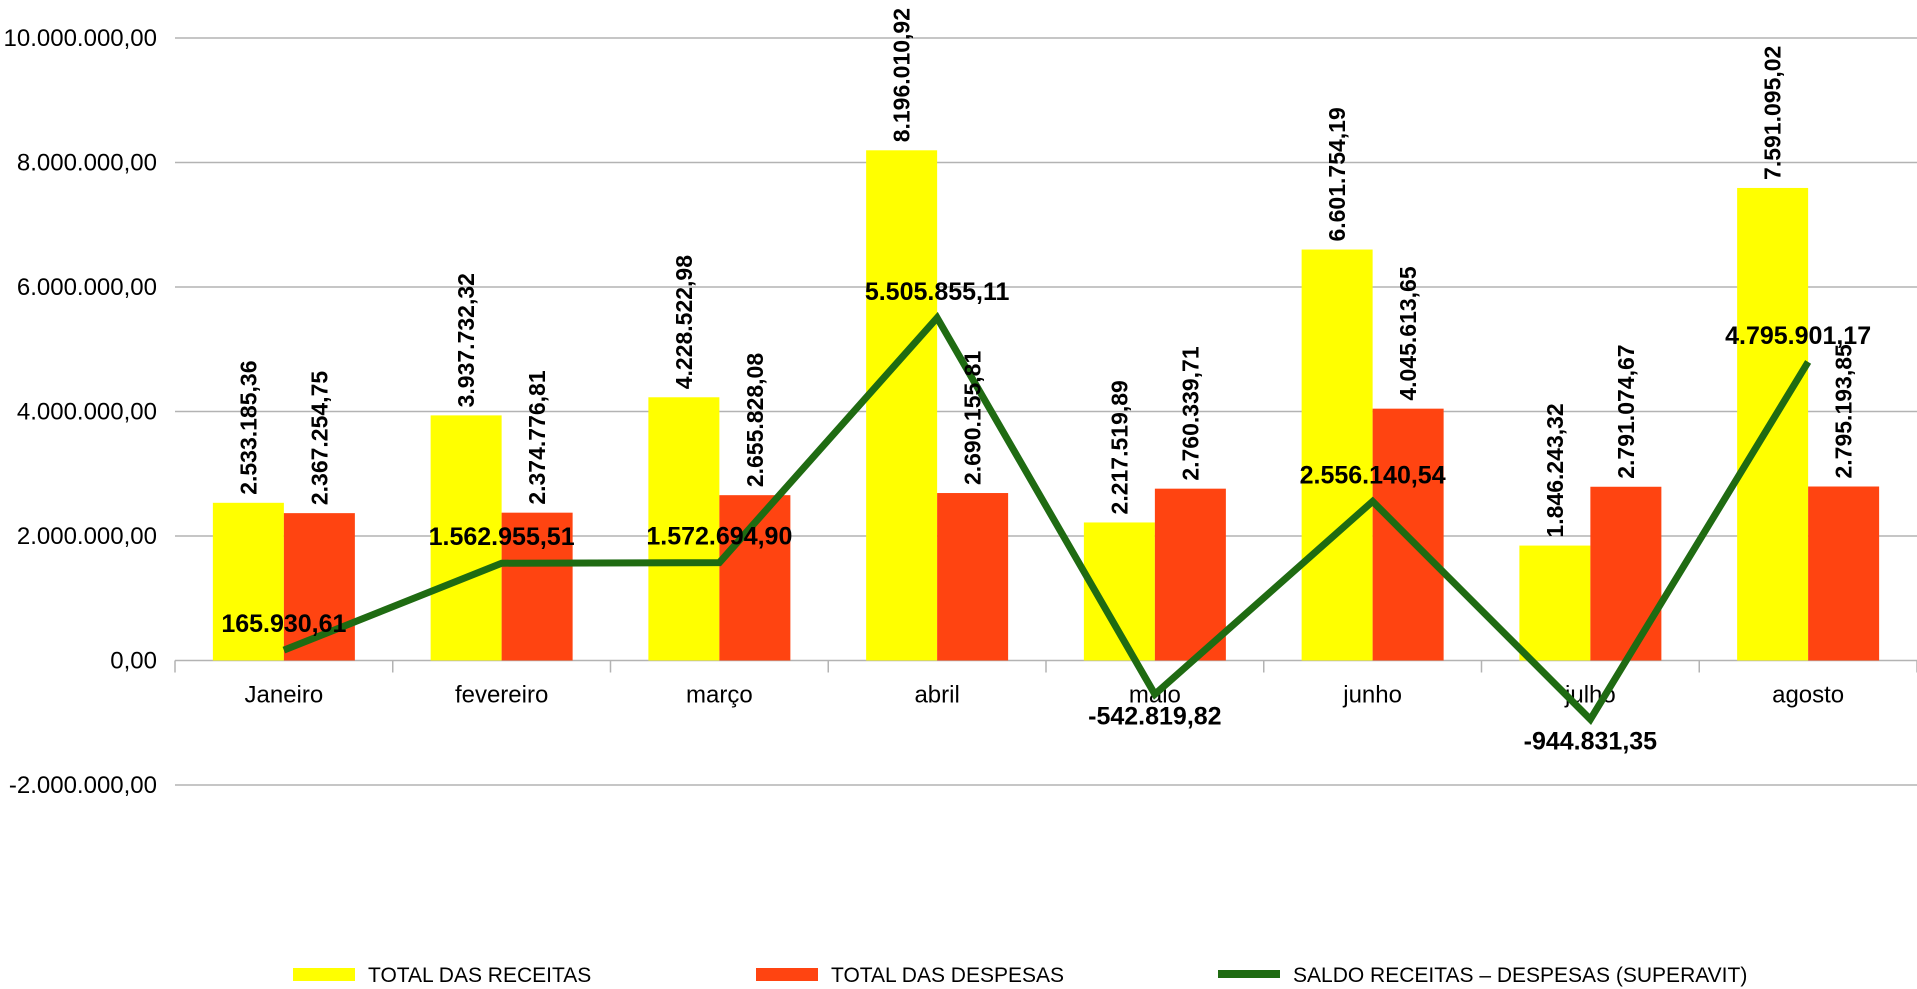 This screenshot has height=989, width=1917. I want to click on bar-label-receitas: 4.228.522,98, so click(684, 322).